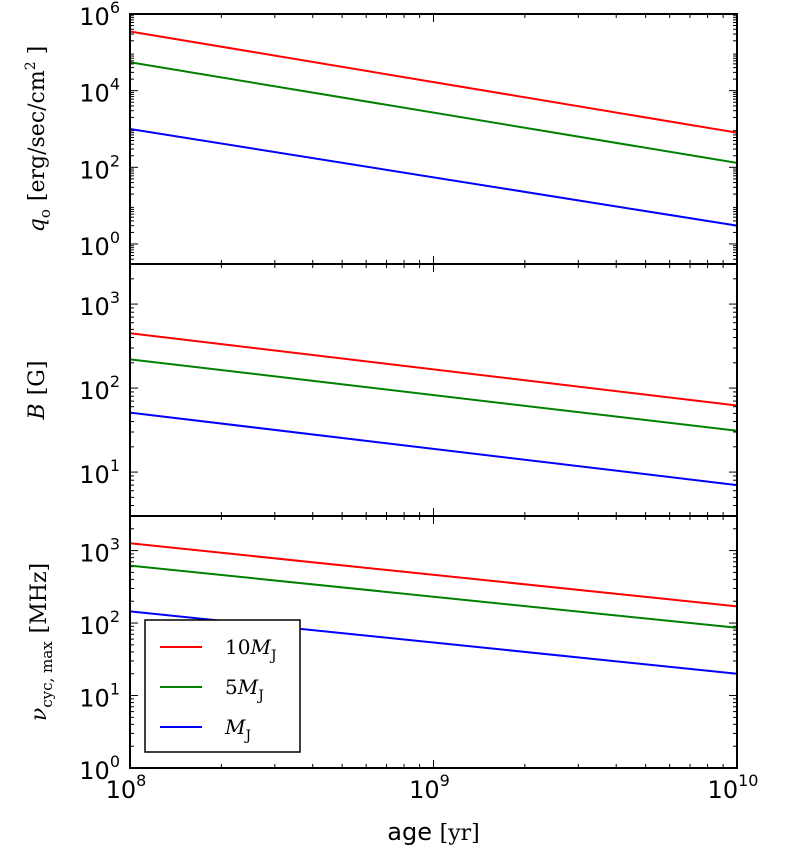 The width and height of the screenshot is (789, 867). Describe the element at coordinates (231, 687) in the screenshot. I see `legend-prefix: 5` at that location.